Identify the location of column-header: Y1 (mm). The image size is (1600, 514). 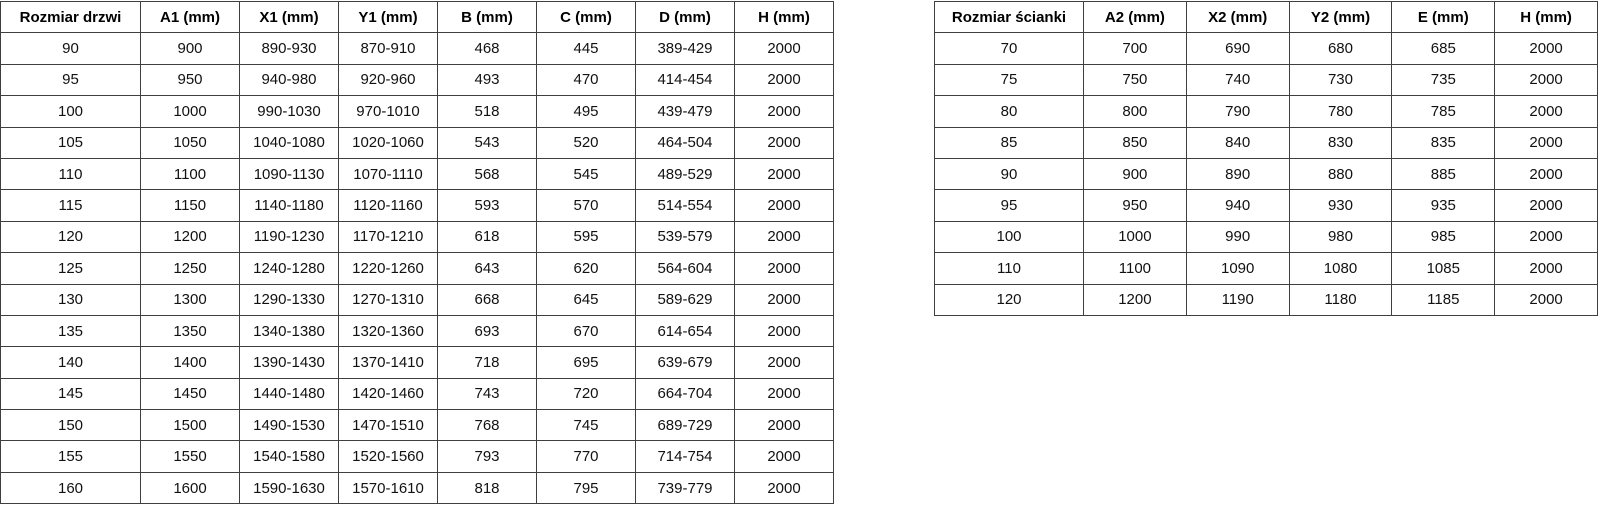
(388, 17).